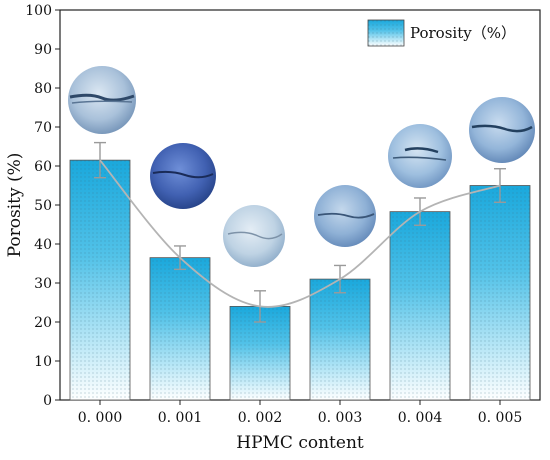  What do you see at coordinates (43, 323) in the screenshot?
I see `y-tick-label-2: 20` at bounding box center [43, 323].